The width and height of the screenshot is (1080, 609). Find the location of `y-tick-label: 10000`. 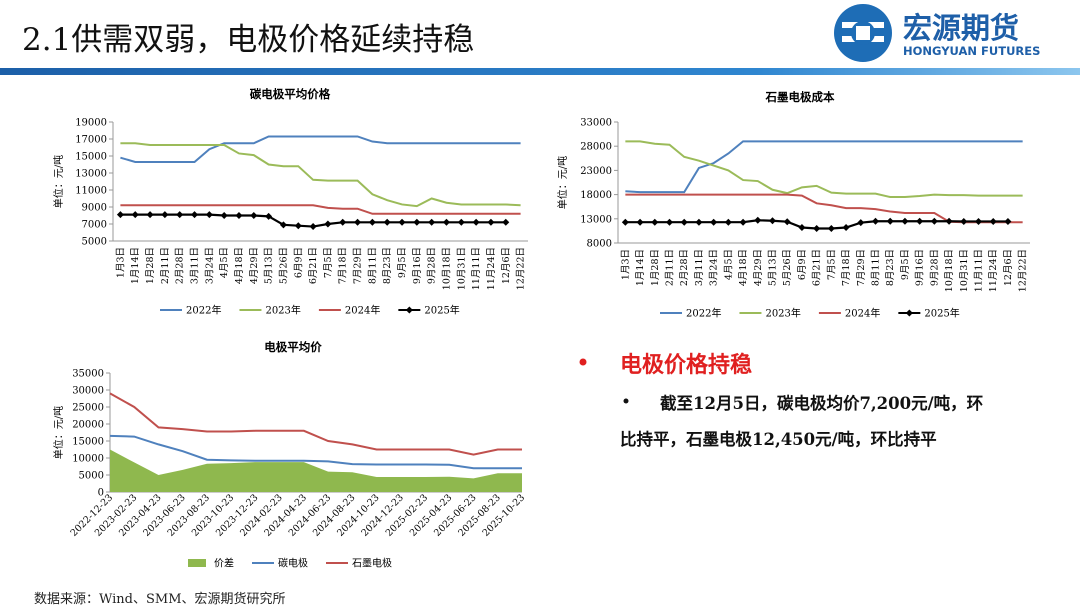

y-tick-label: 10000 is located at coordinates (88, 459).